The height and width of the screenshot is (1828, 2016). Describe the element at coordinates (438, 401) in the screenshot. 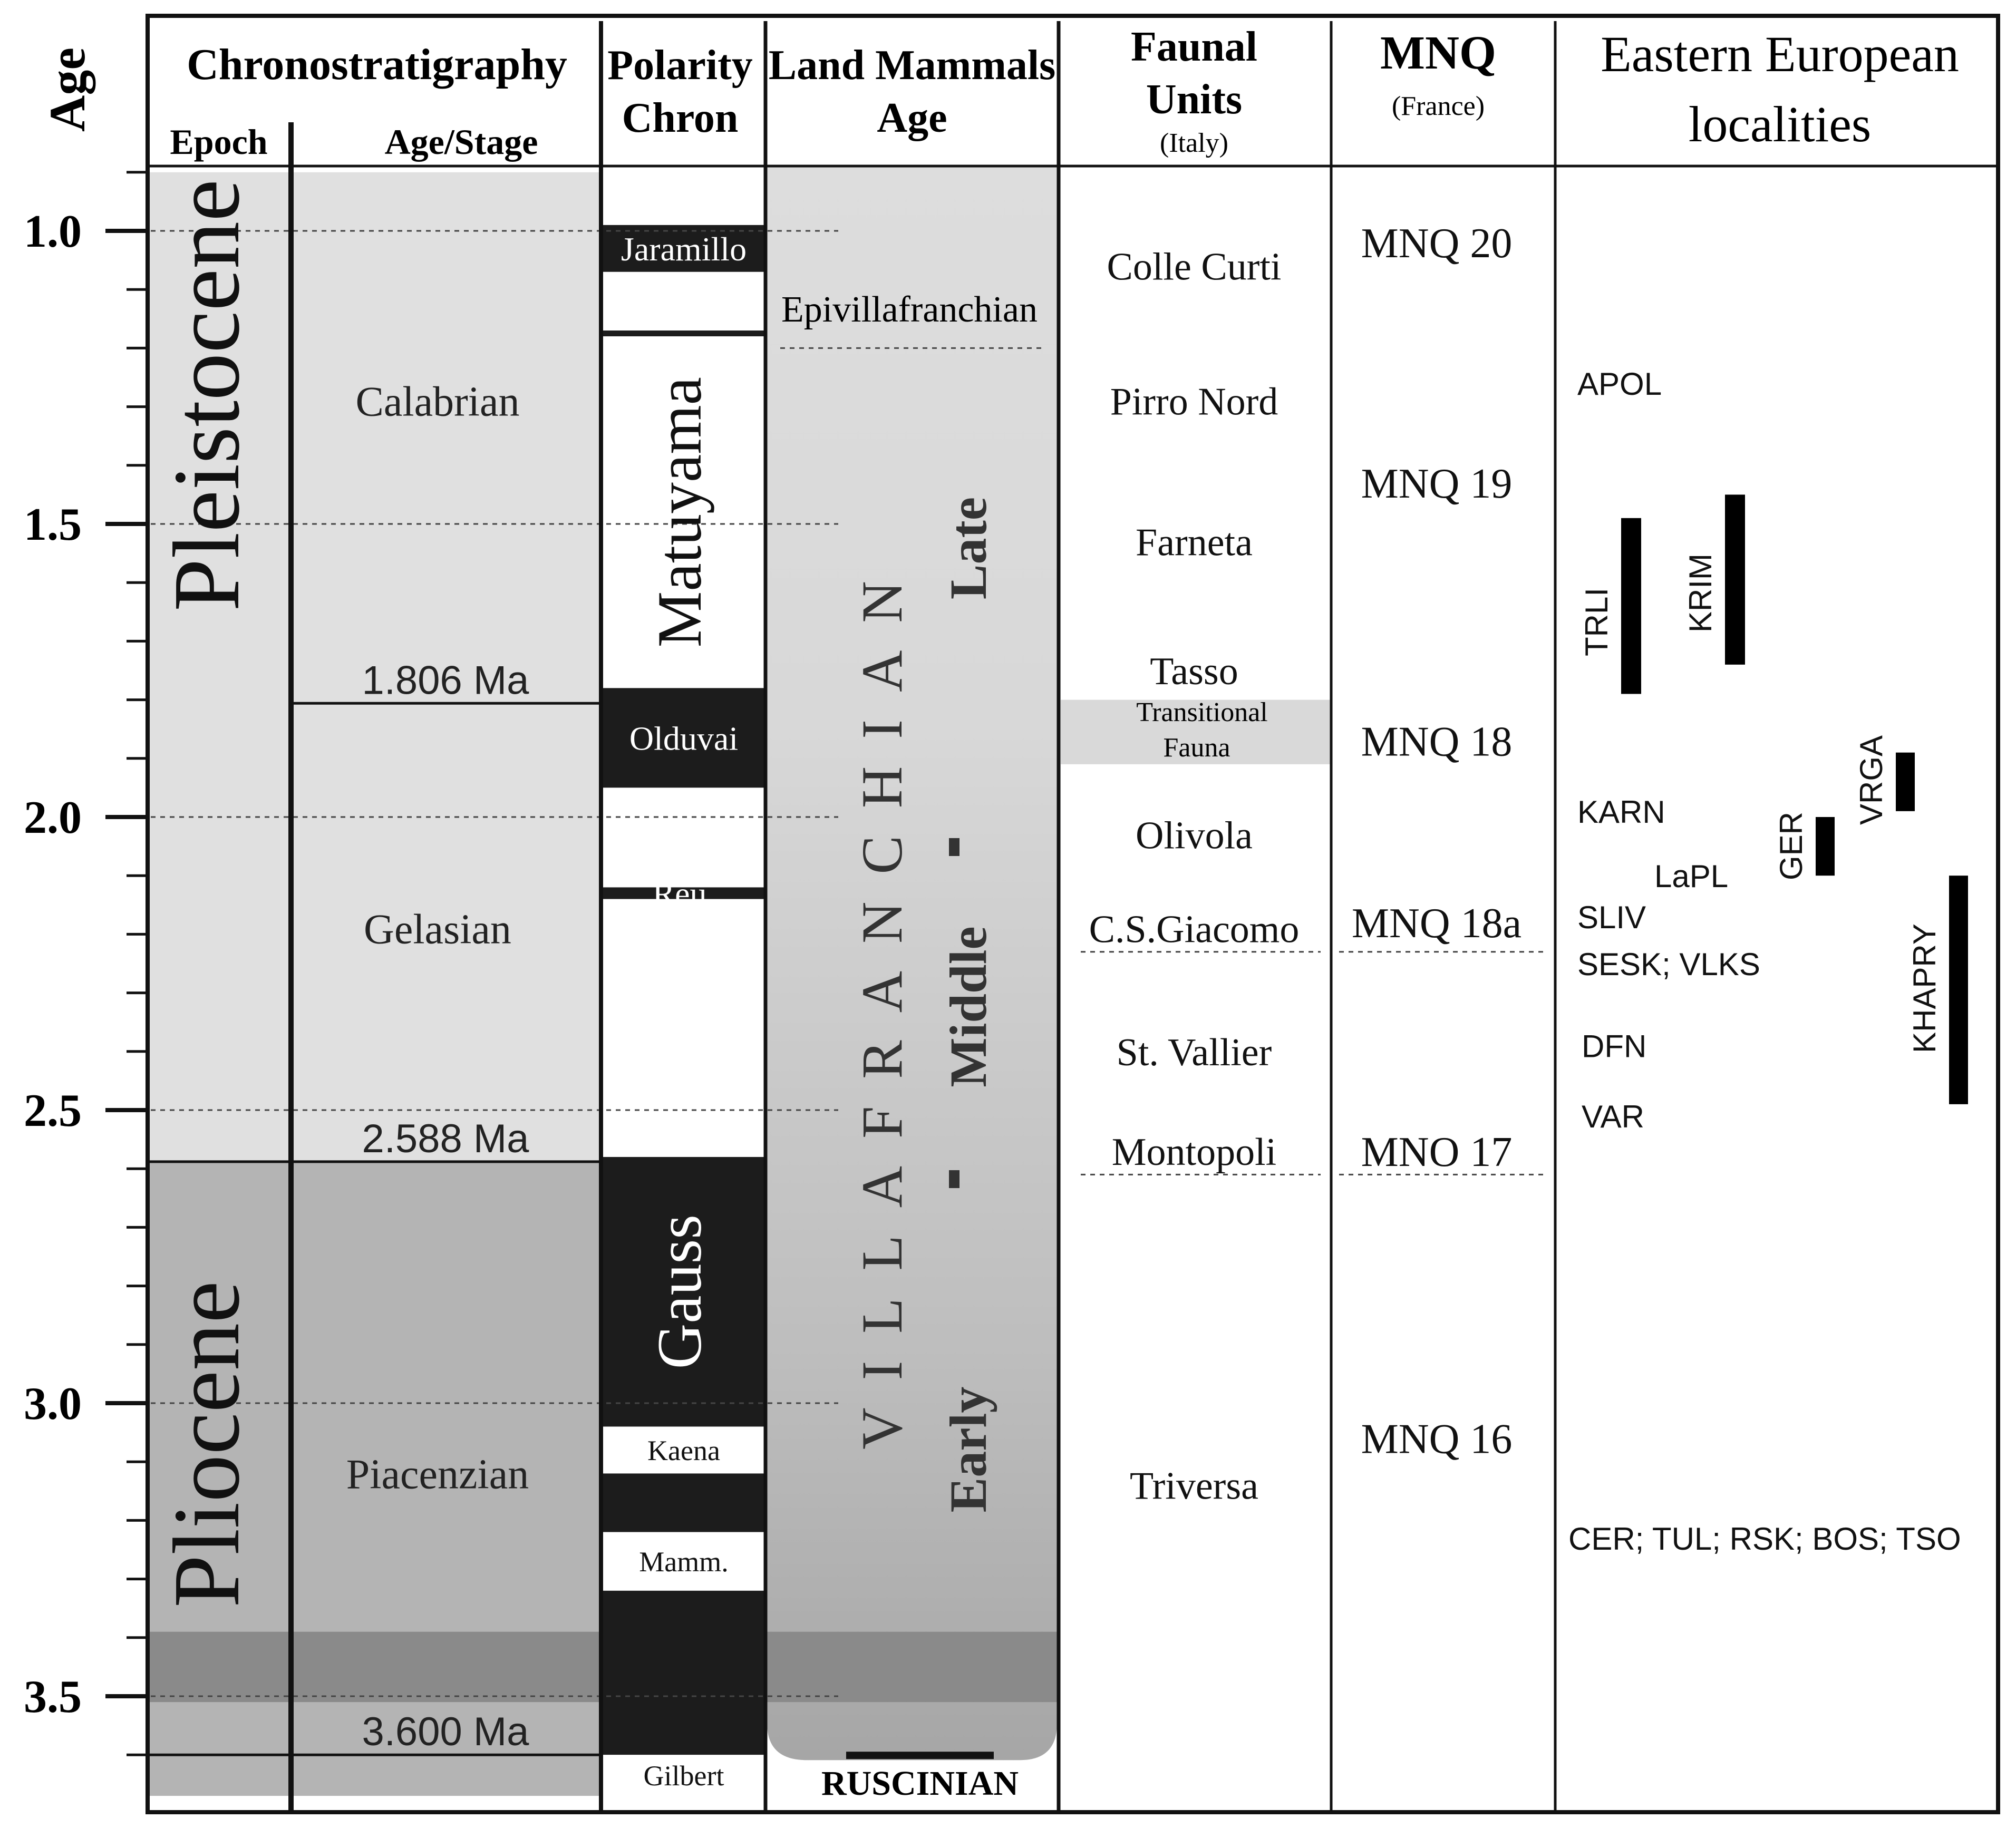

I see `stage-label-calabrian: Calabrian` at that location.